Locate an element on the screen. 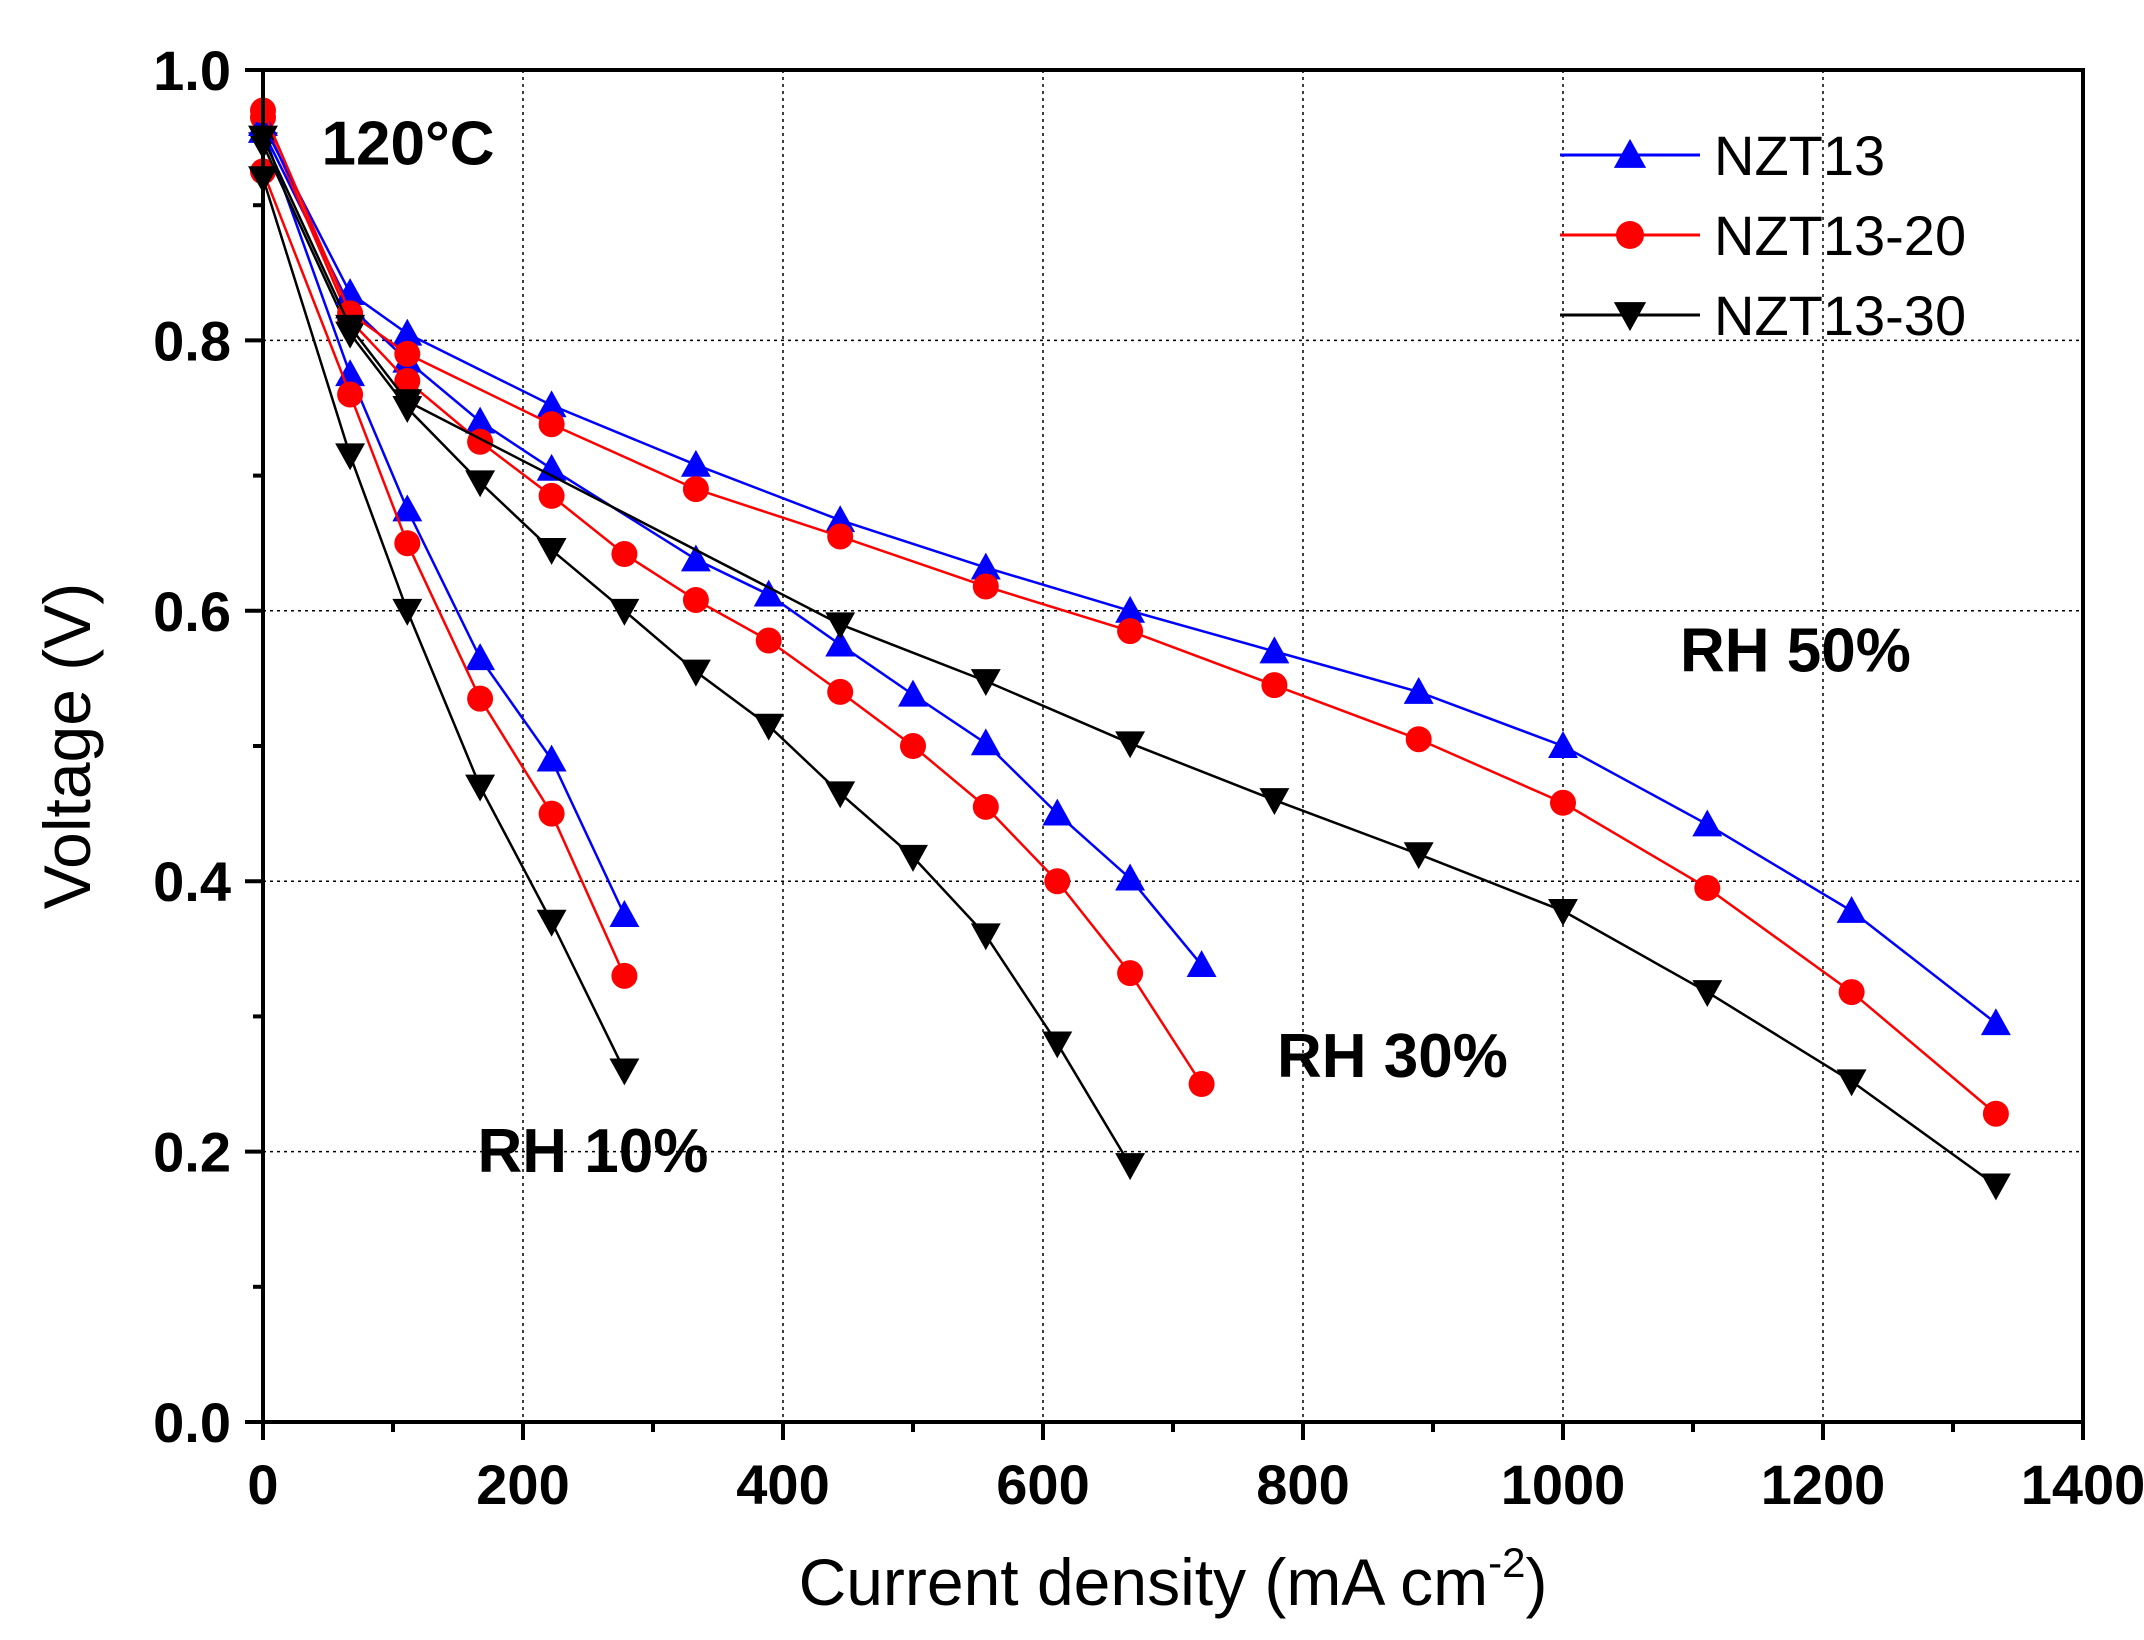 The height and width of the screenshot is (1640, 2144). x-axis-label-superscript: -2 is located at coordinates (1506, 1562).